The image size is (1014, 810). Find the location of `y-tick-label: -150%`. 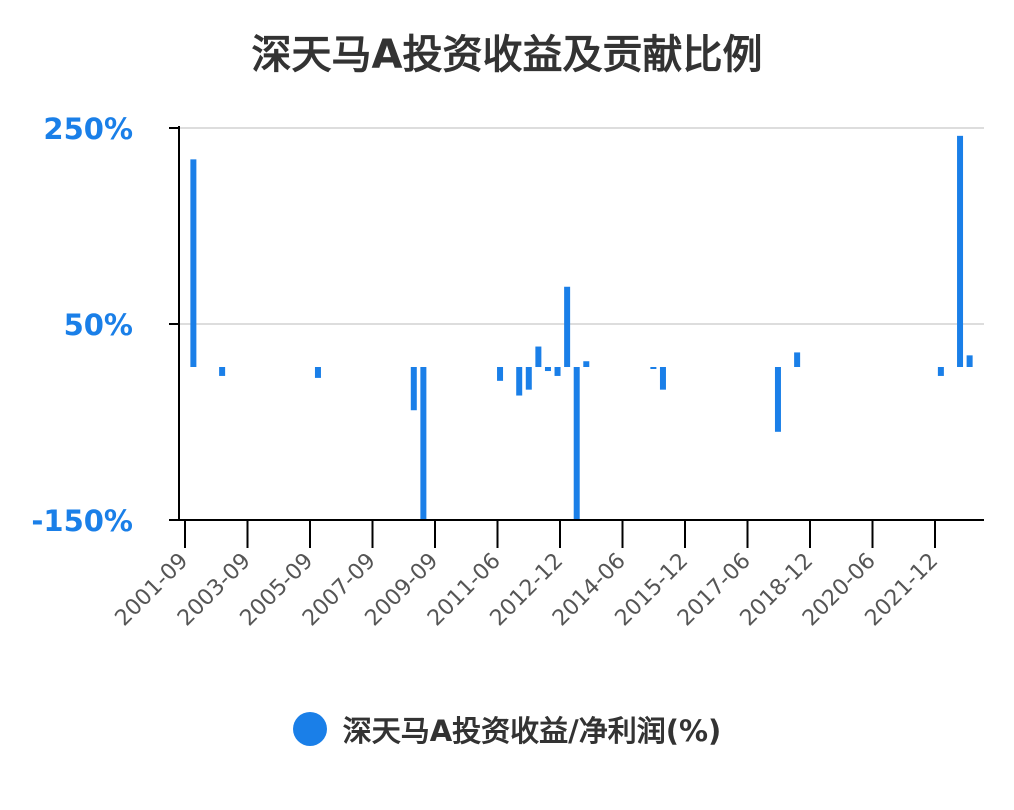

y-tick-label: -150% is located at coordinates (82, 521).